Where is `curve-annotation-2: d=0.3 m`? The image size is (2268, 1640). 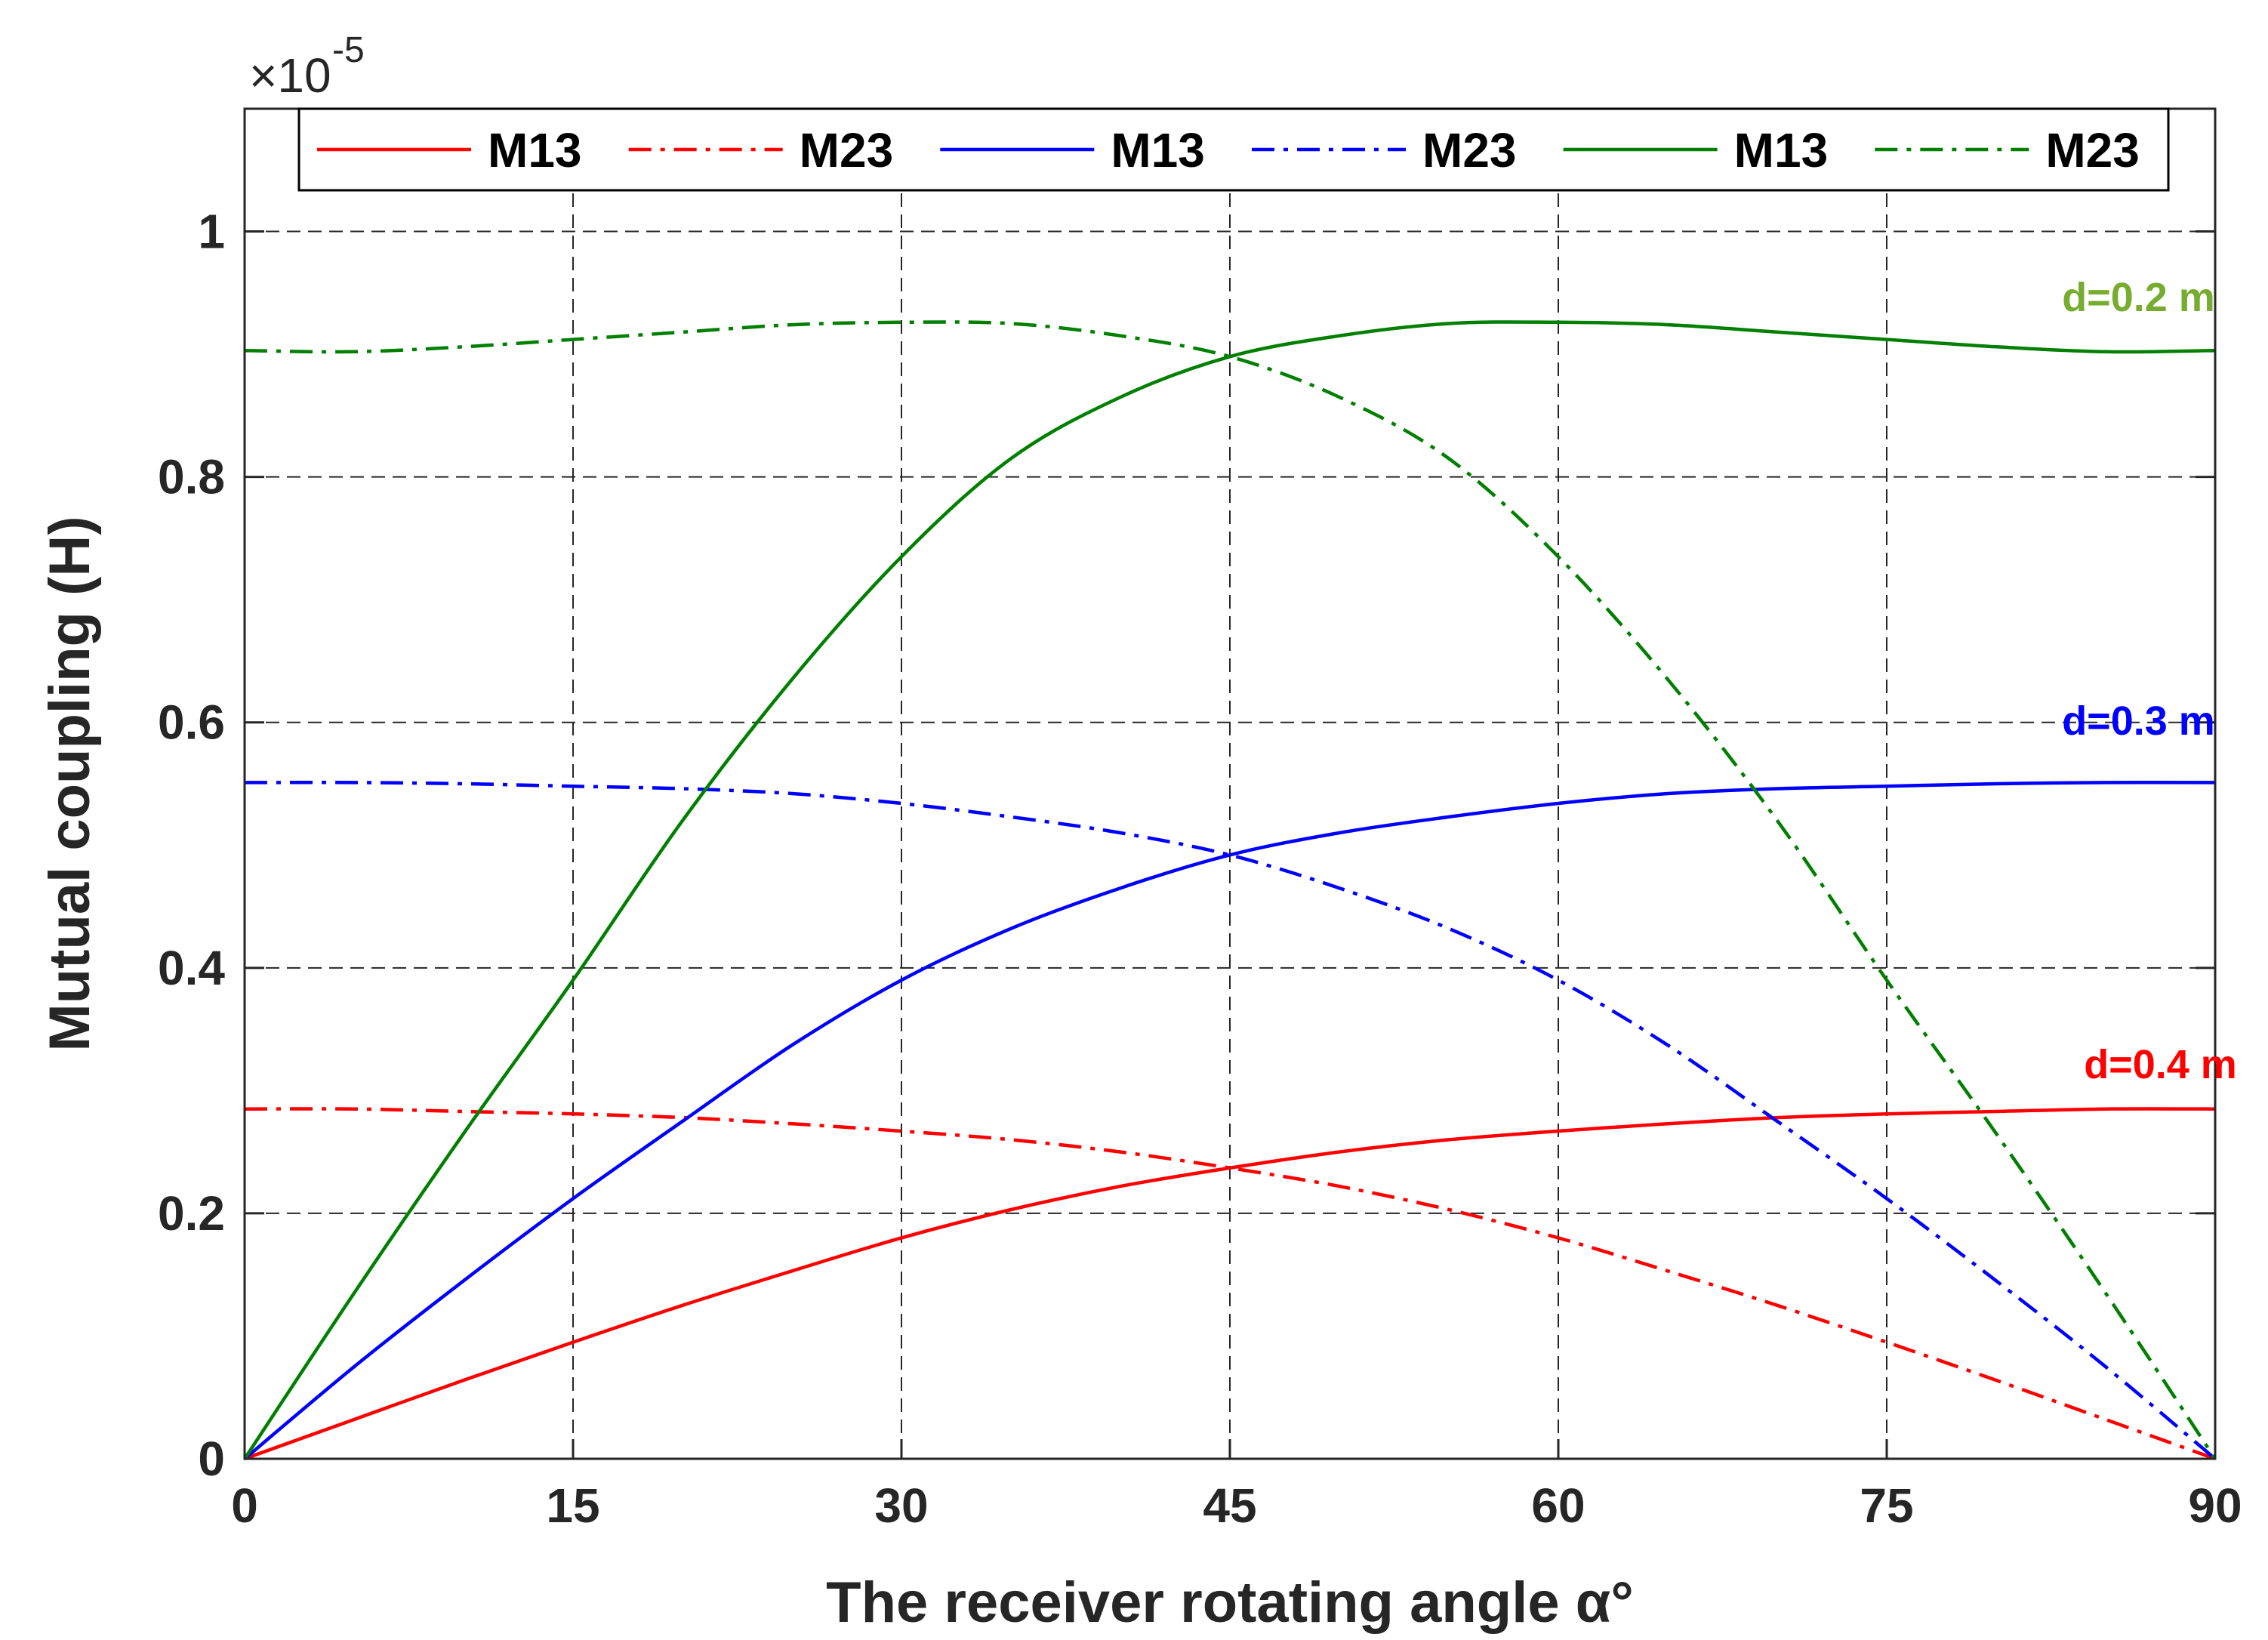 curve-annotation-2: d=0.3 m is located at coordinates (2138, 721).